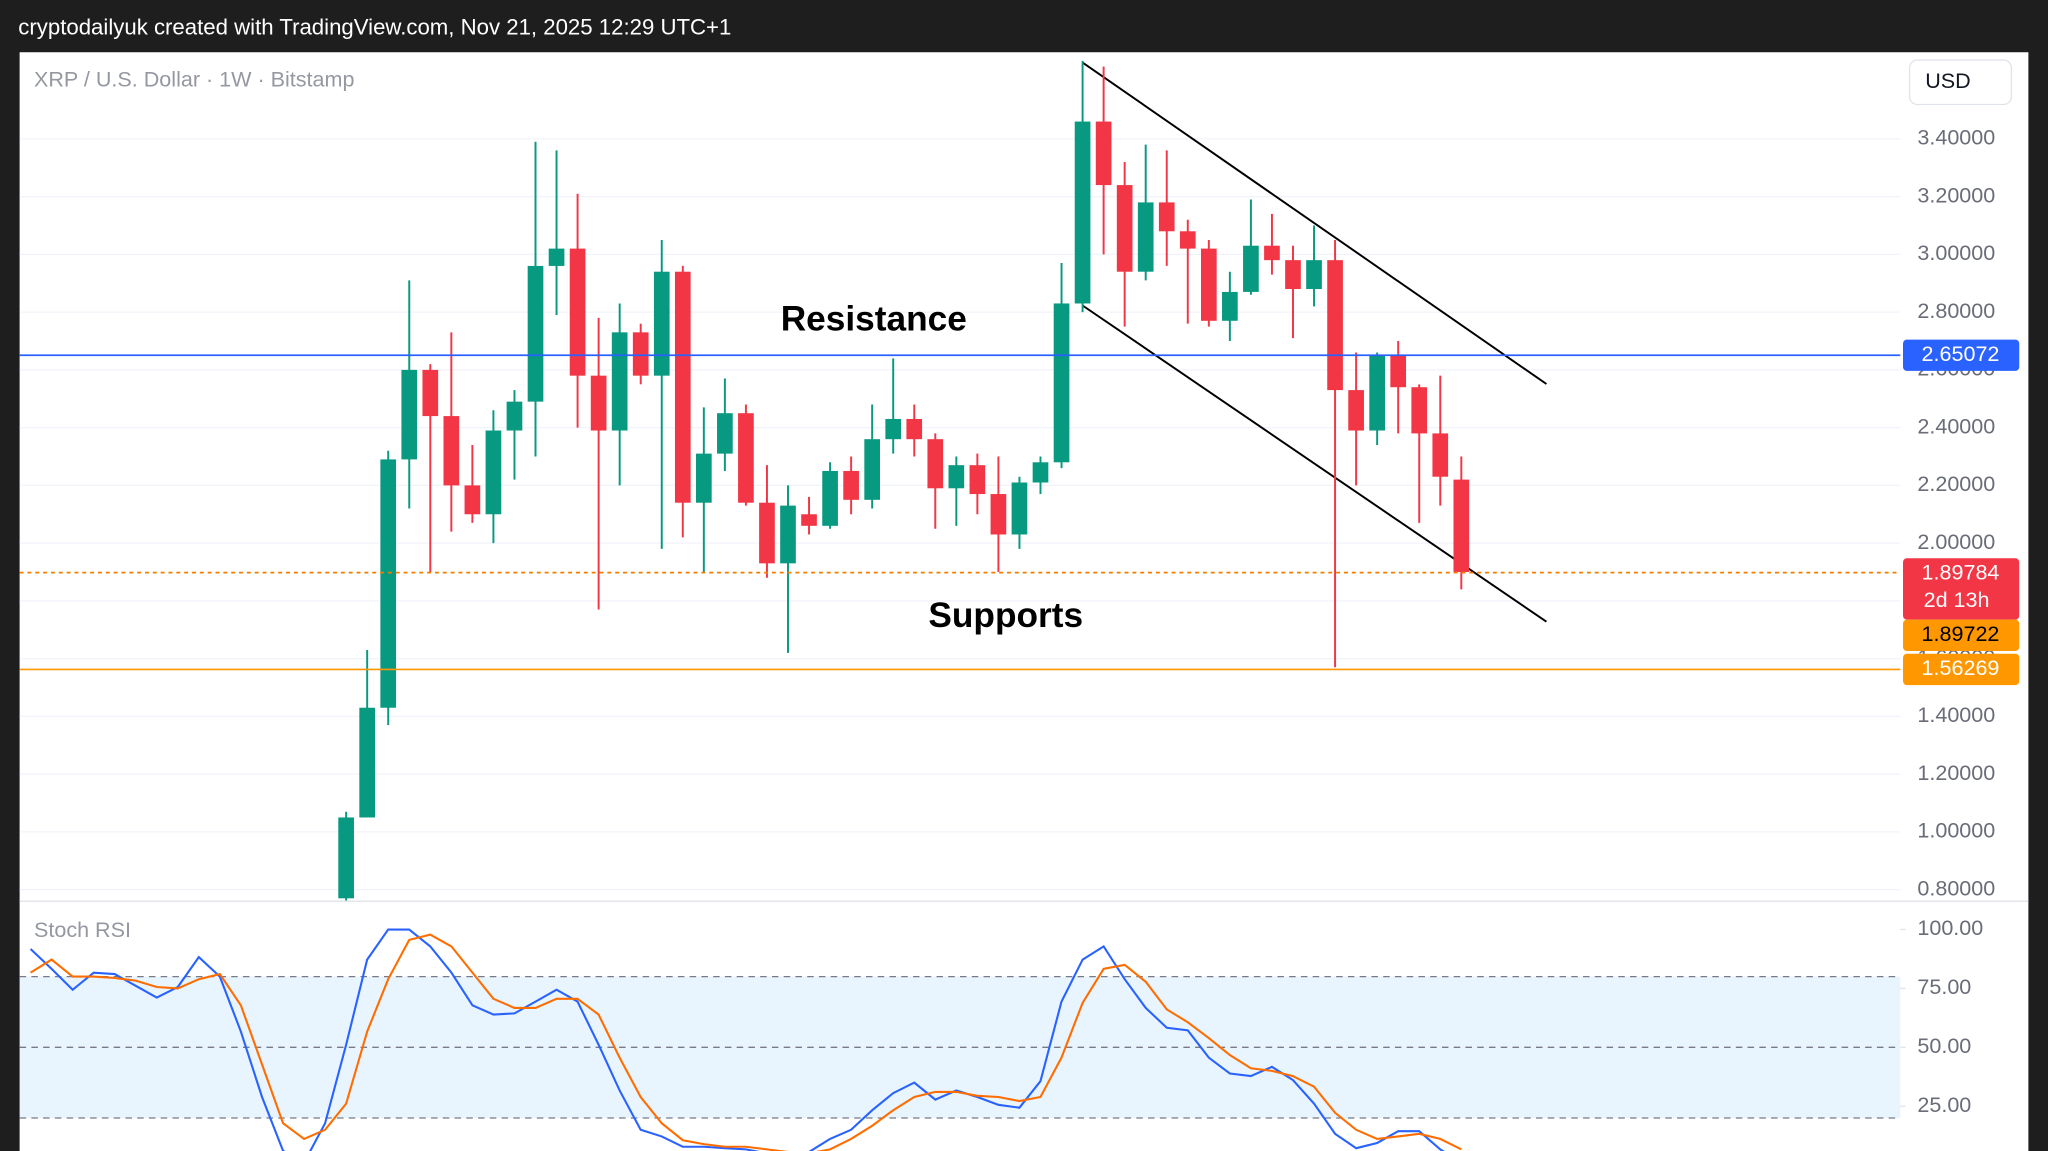  What do you see at coordinates (1956, 714) in the screenshot?
I see `y-tick-label: 1.40000` at bounding box center [1956, 714].